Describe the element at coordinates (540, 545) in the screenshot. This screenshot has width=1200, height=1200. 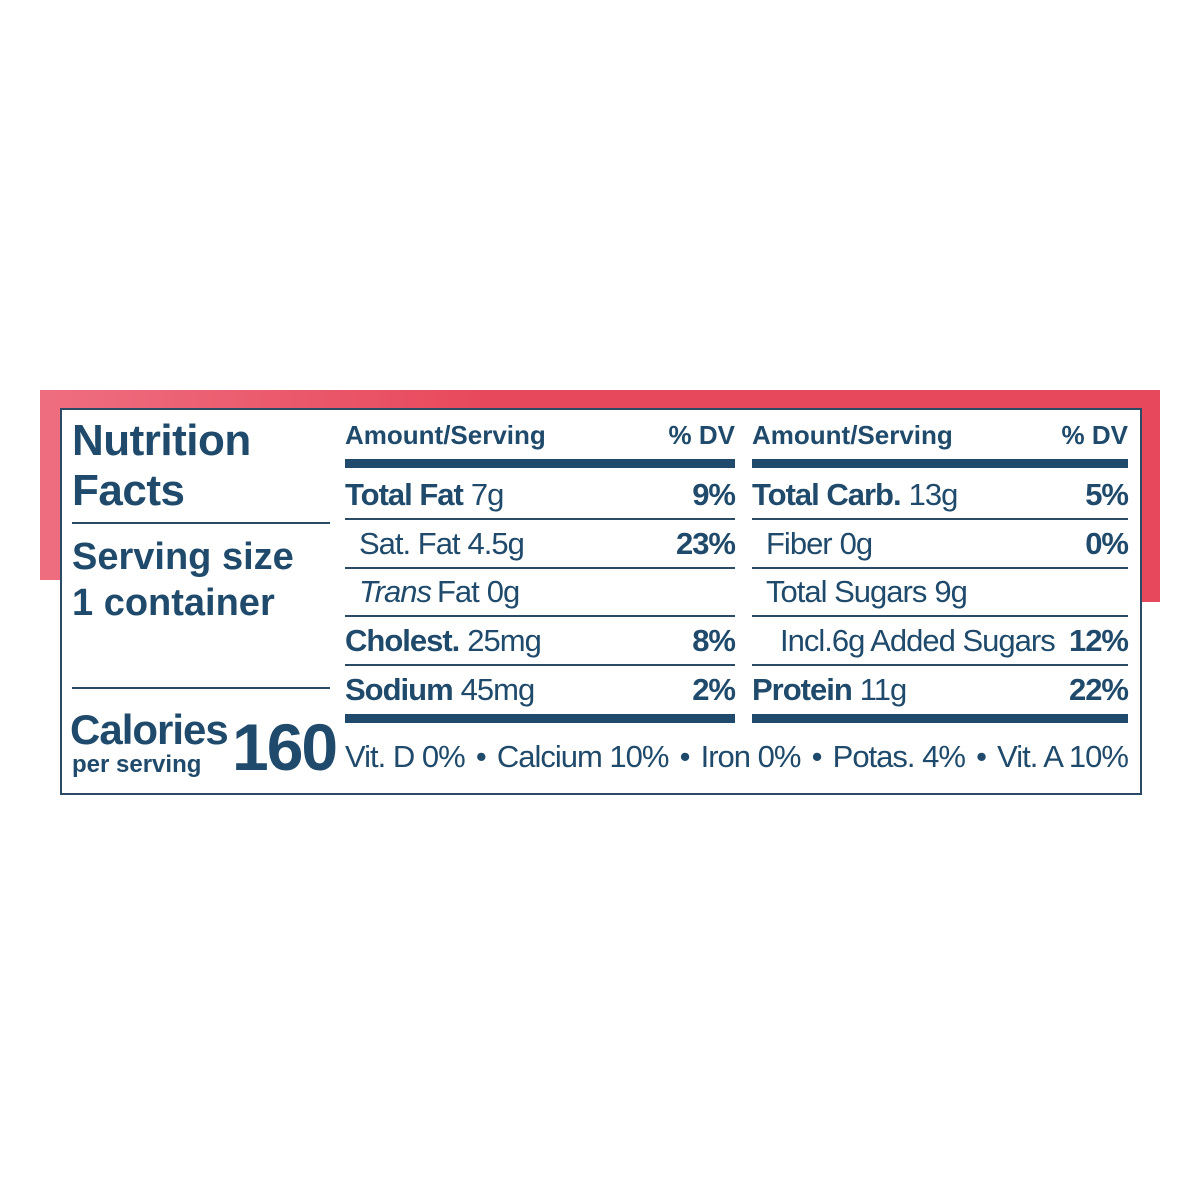
I see `nutrient-row: Sat. Fat 4.5g 23%` at that location.